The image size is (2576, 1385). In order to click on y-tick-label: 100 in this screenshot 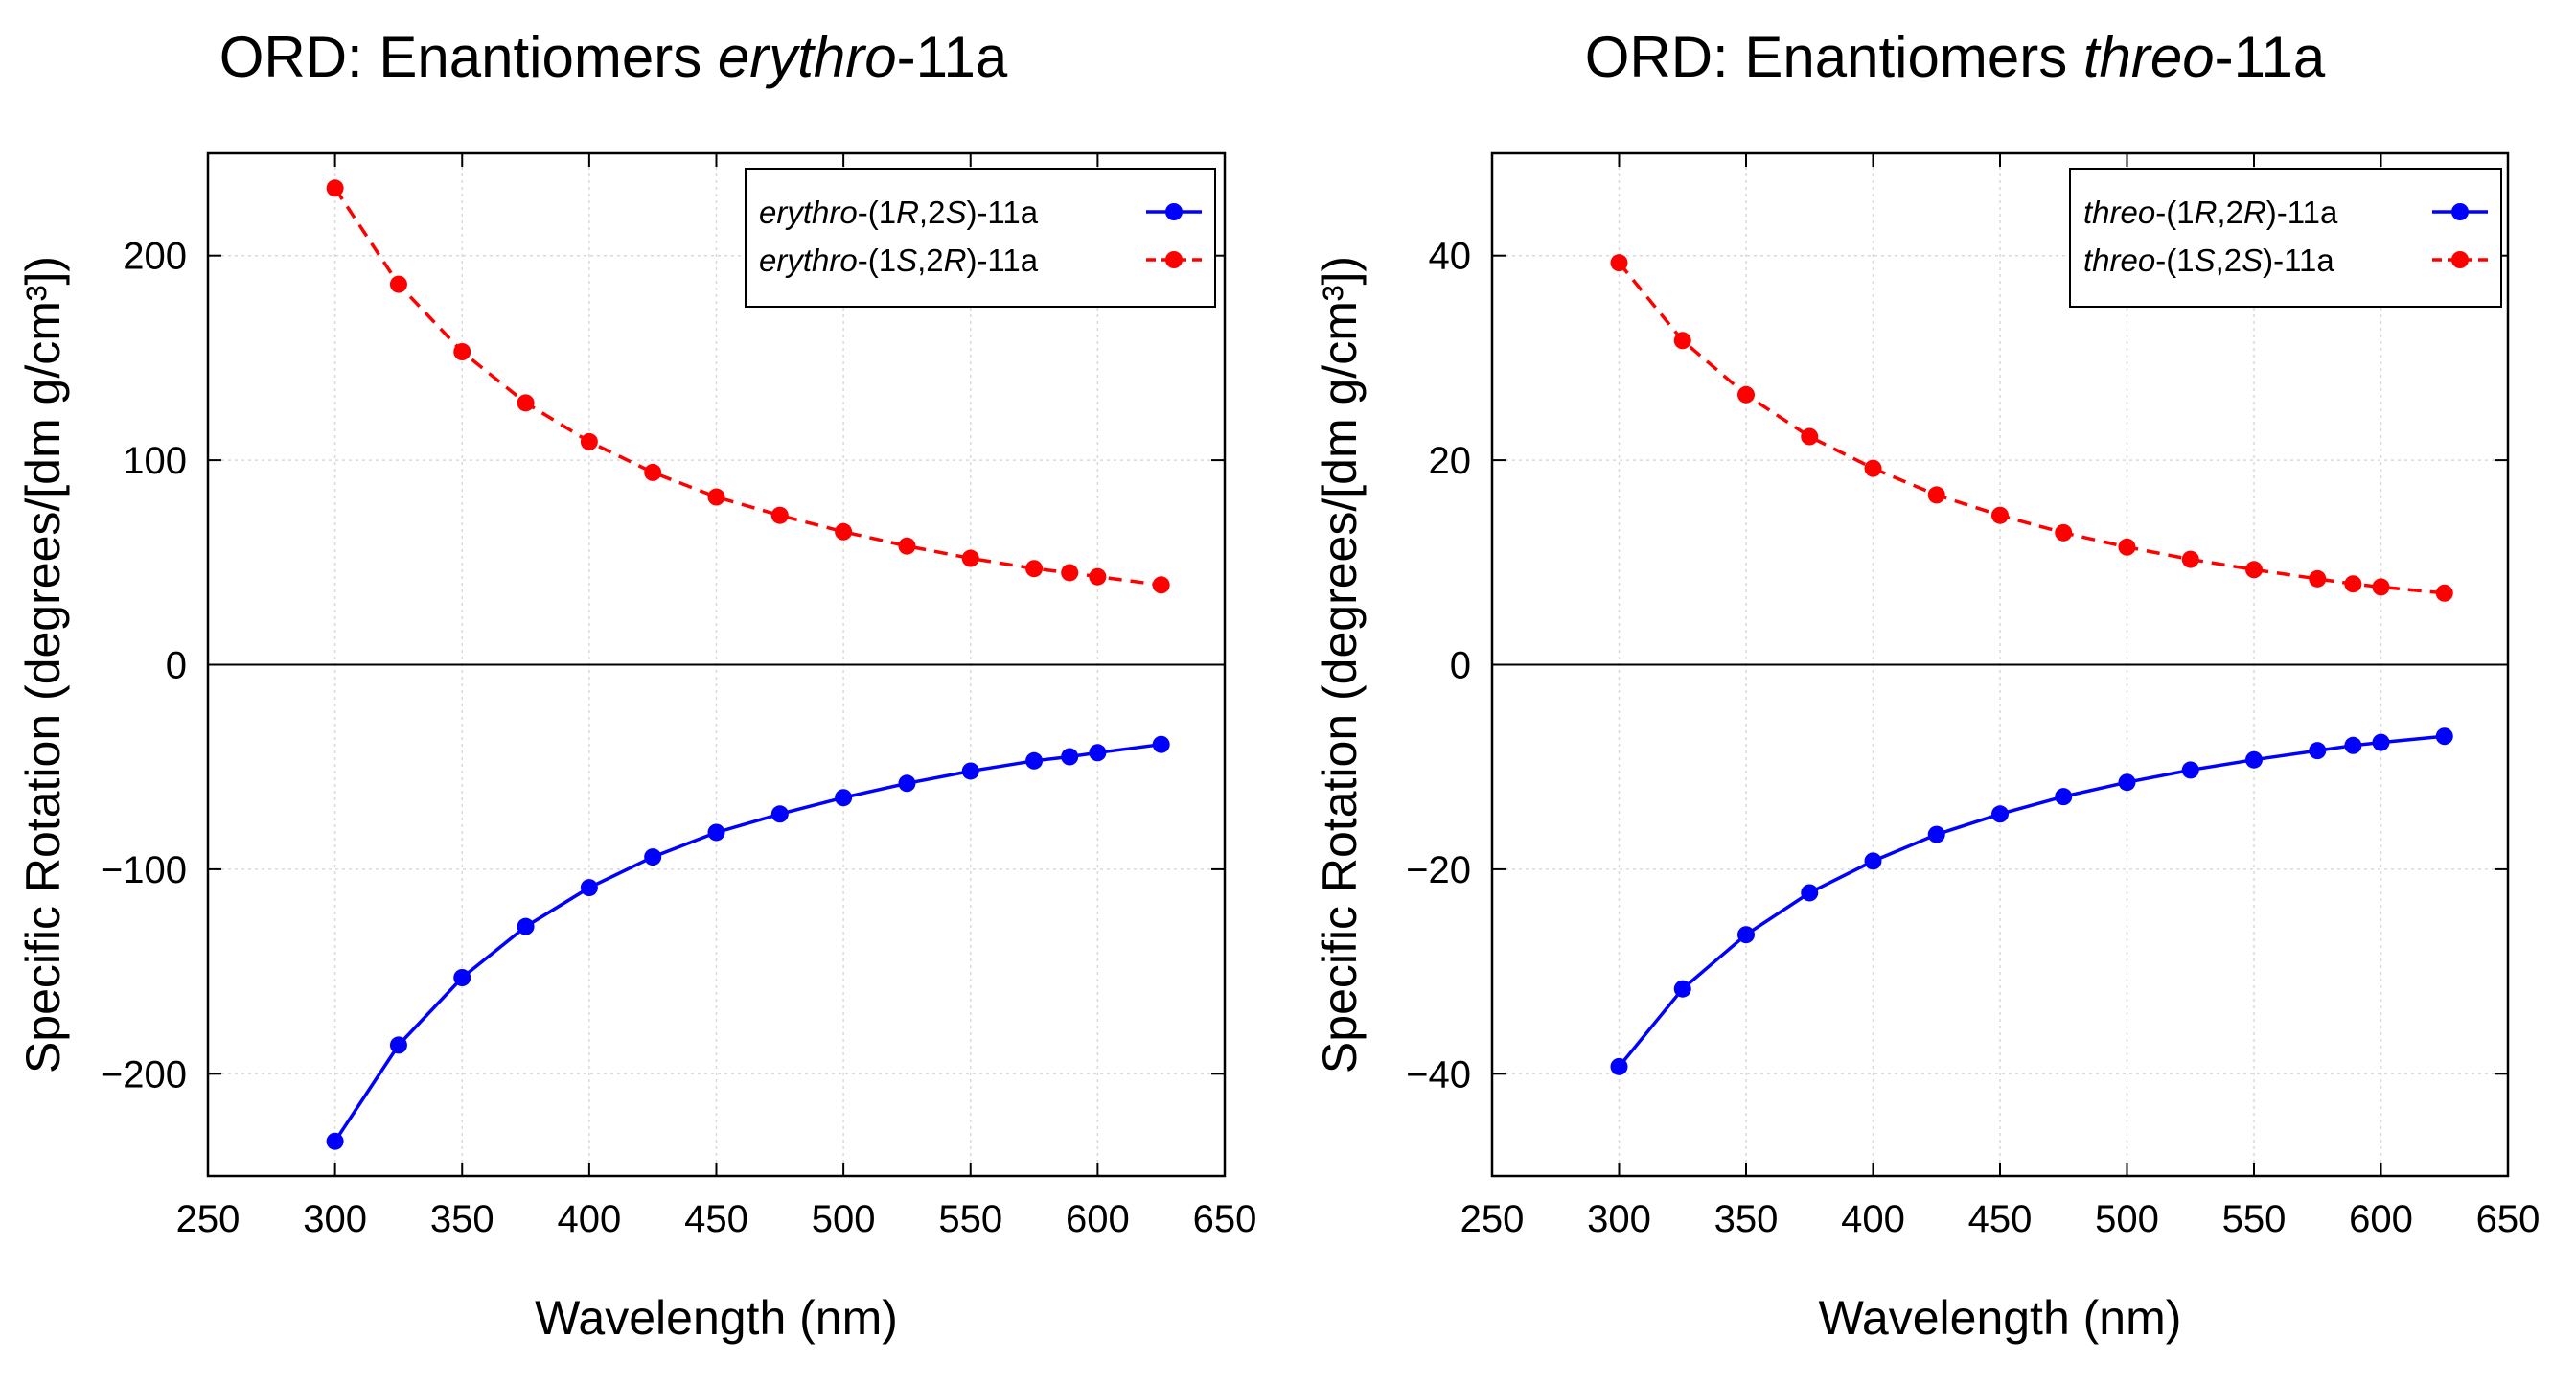, I will do `click(155, 461)`.